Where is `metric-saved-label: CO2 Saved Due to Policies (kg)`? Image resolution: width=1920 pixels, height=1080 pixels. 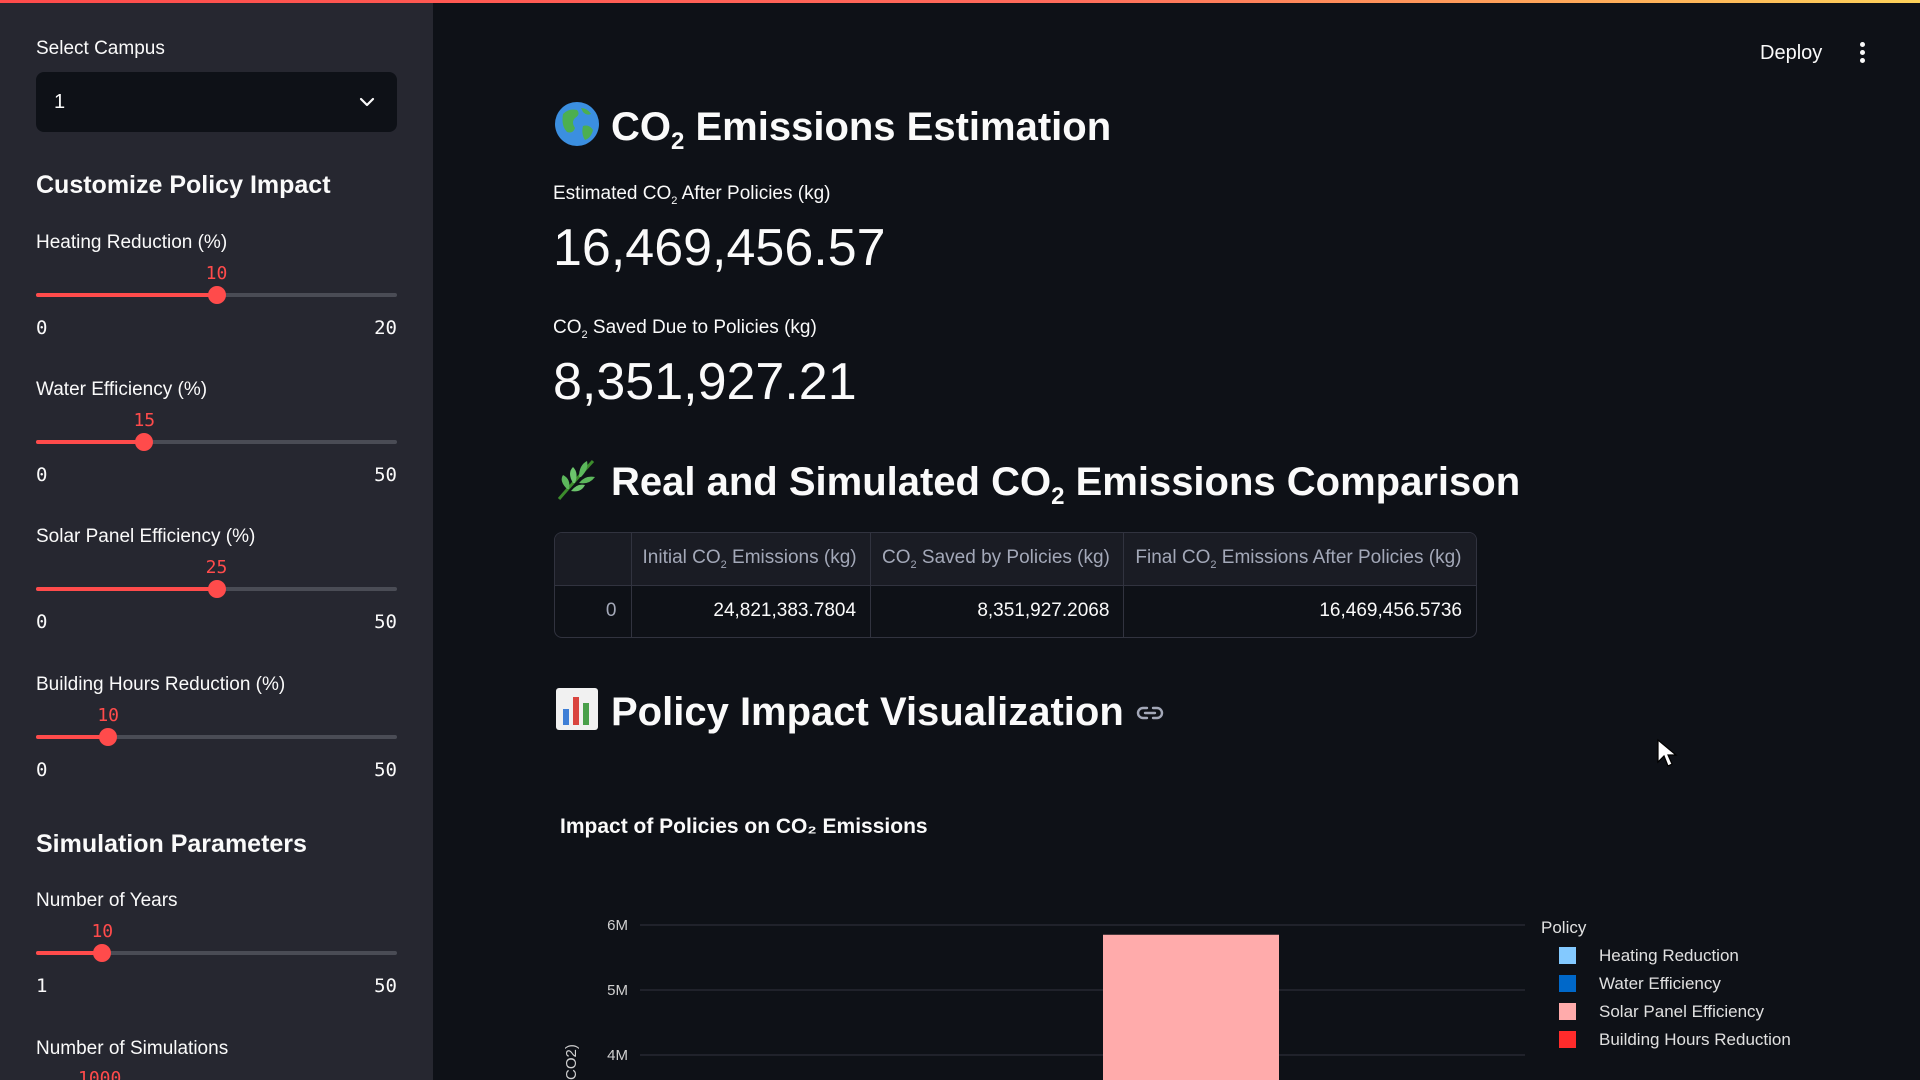 metric-saved-label: CO2 Saved Due to Policies (kg) is located at coordinates (685, 329).